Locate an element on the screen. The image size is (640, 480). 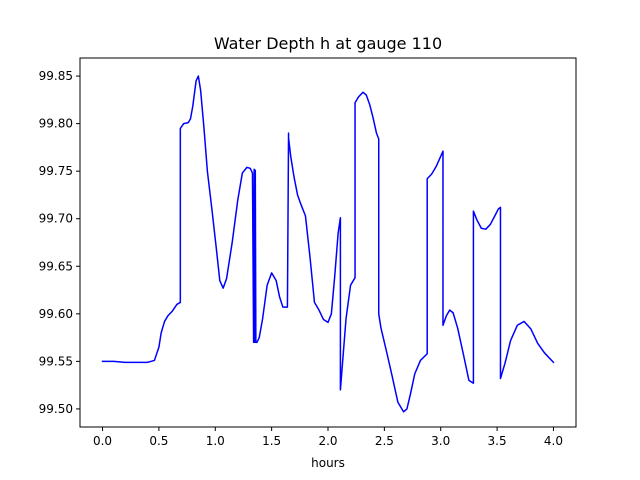
x-tick-label: 2.5 is located at coordinates (384, 441).